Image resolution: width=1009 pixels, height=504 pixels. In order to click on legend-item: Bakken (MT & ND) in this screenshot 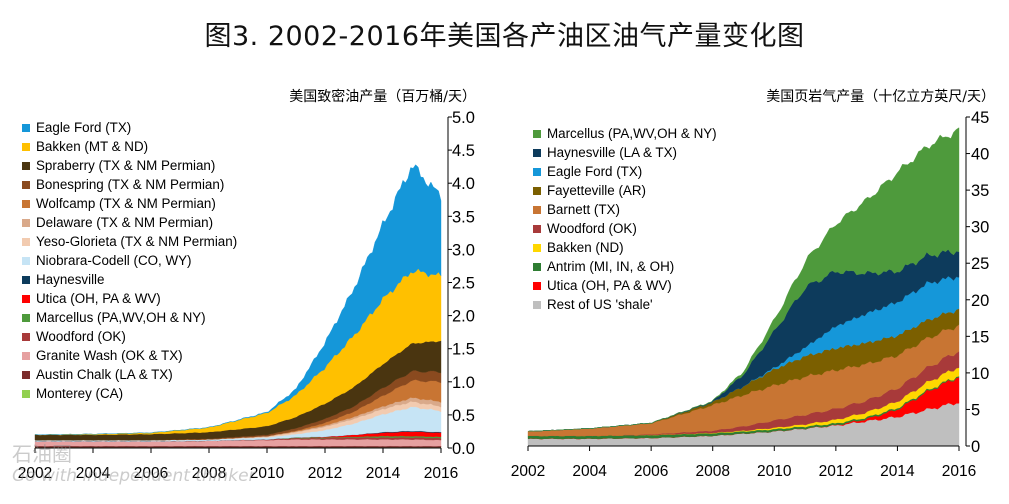, I will do `click(129, 146)`.